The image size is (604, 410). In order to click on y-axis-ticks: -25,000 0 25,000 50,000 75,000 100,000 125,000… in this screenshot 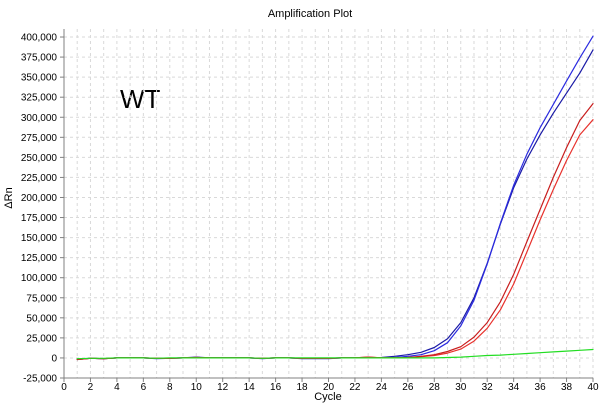, I will do `click(42, 209)`.